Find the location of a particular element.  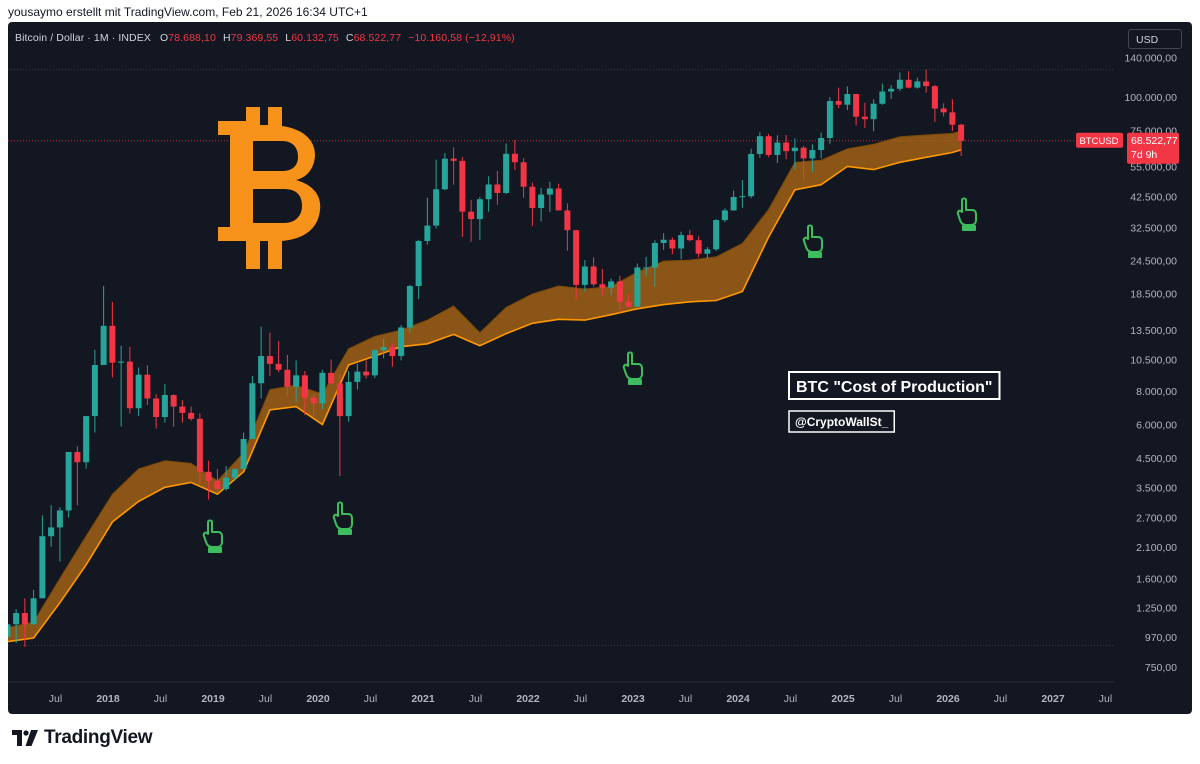

currency-button: USD is located at coordinates (1155, 39).